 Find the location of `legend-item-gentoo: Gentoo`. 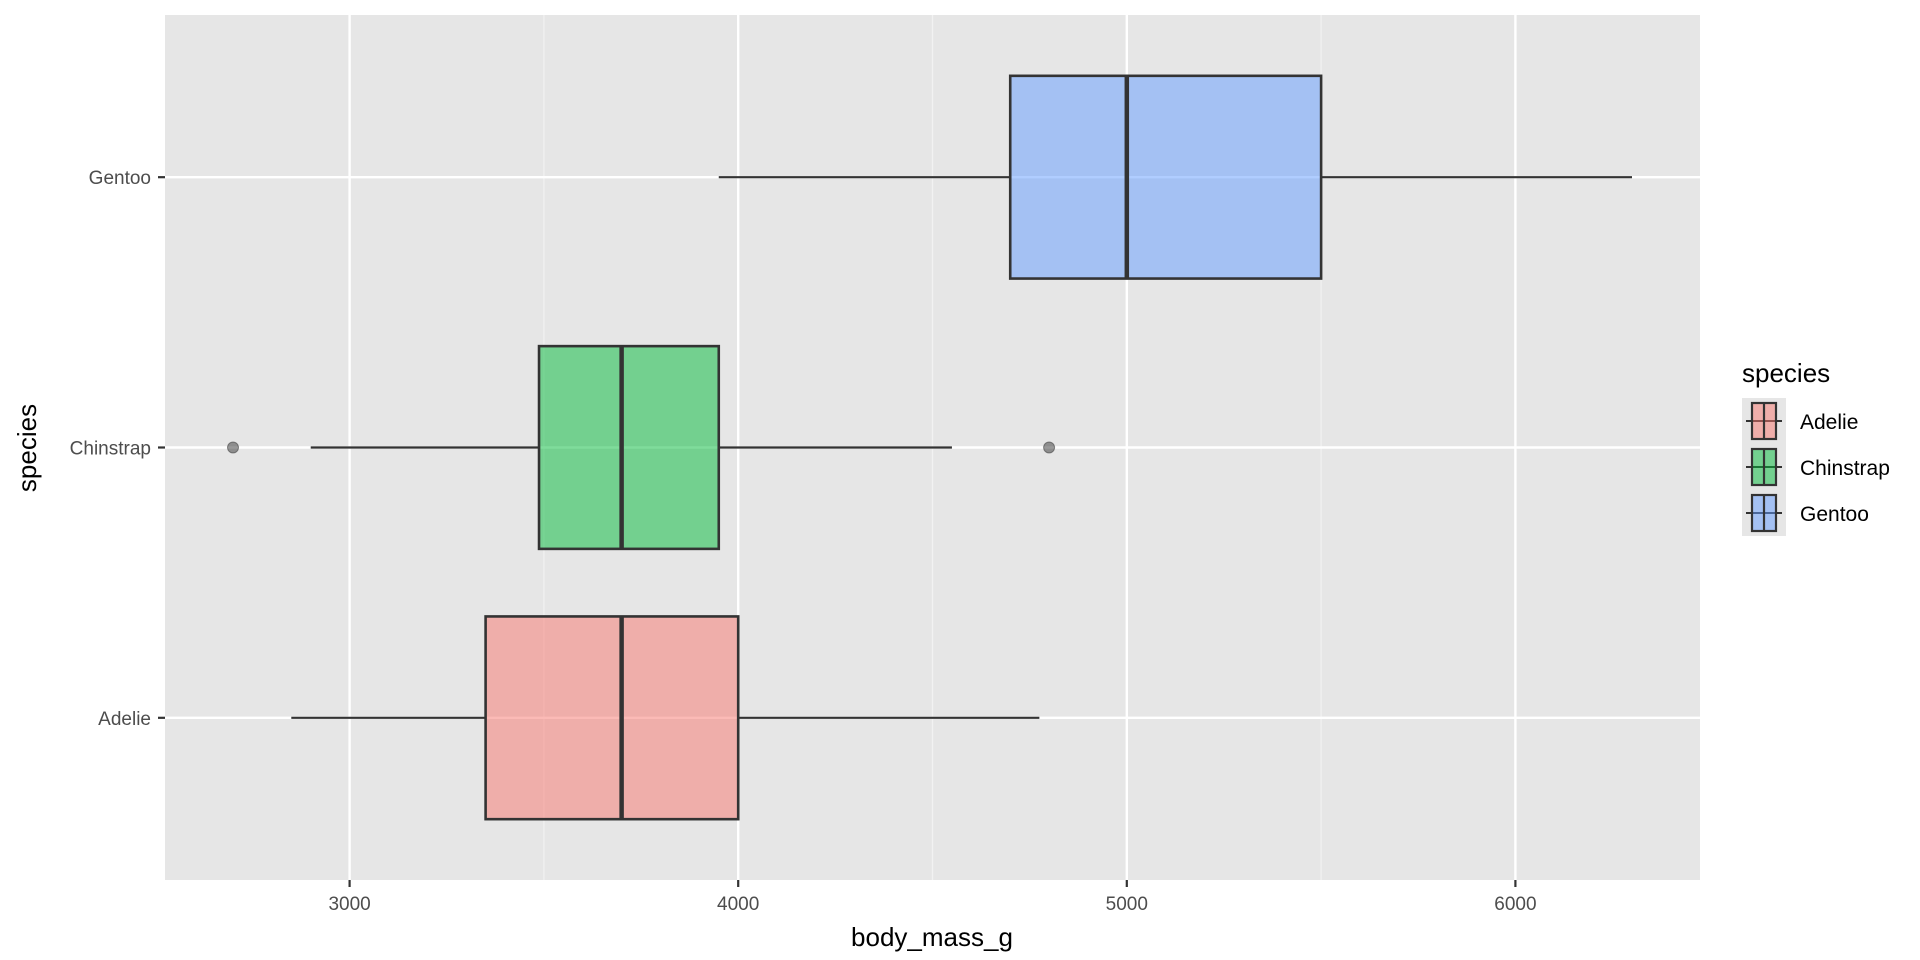

legend-item-gentoo: Gentoo is located at coordinates (1805, 513).